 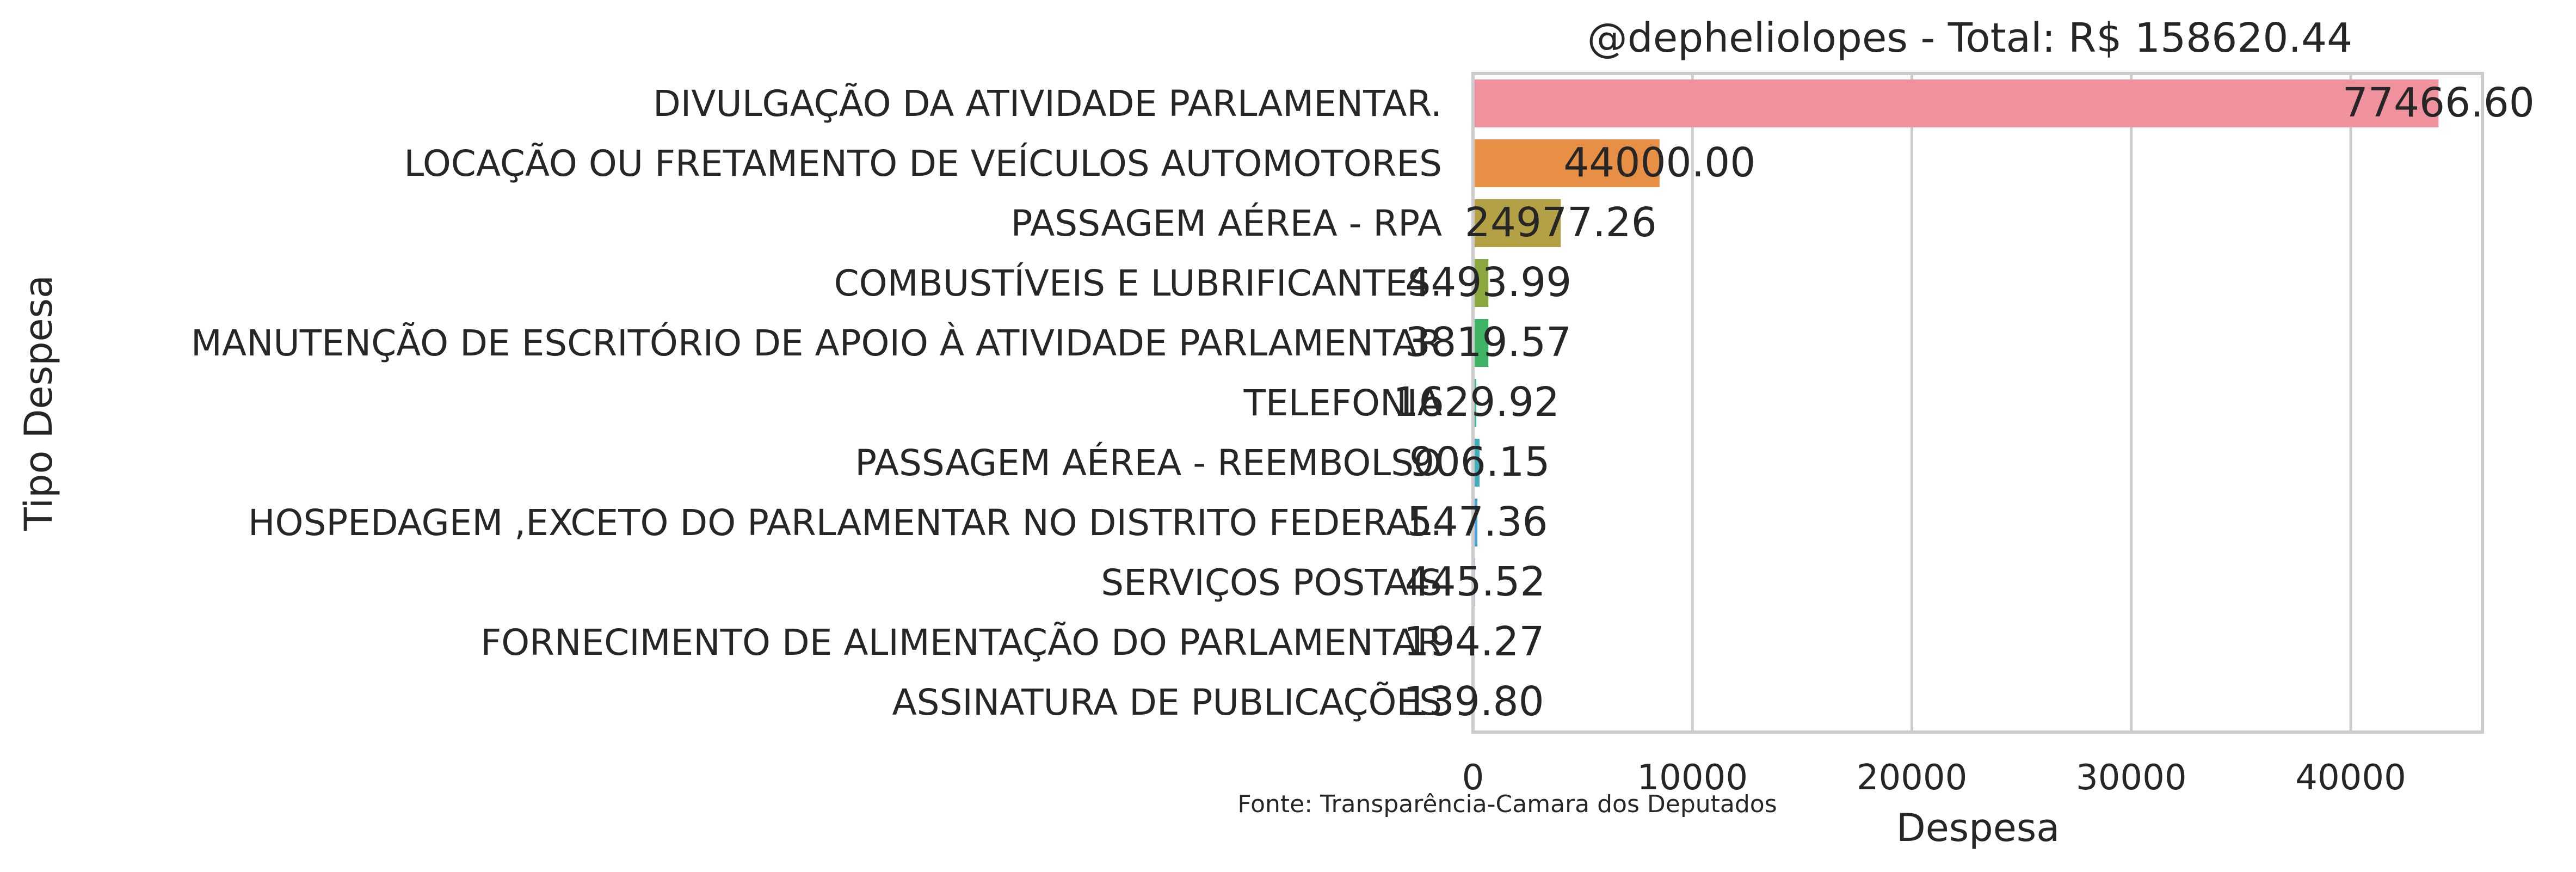 I want to click on category-label: TELEFONIA, so click(x=1342, y=403).